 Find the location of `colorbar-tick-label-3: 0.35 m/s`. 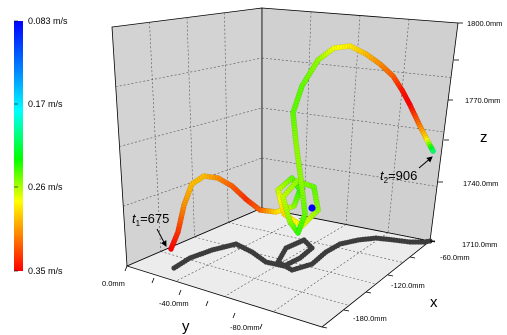

colorbar-tick-label-3: 0.35 m/s is located at coordinates (45, 271).